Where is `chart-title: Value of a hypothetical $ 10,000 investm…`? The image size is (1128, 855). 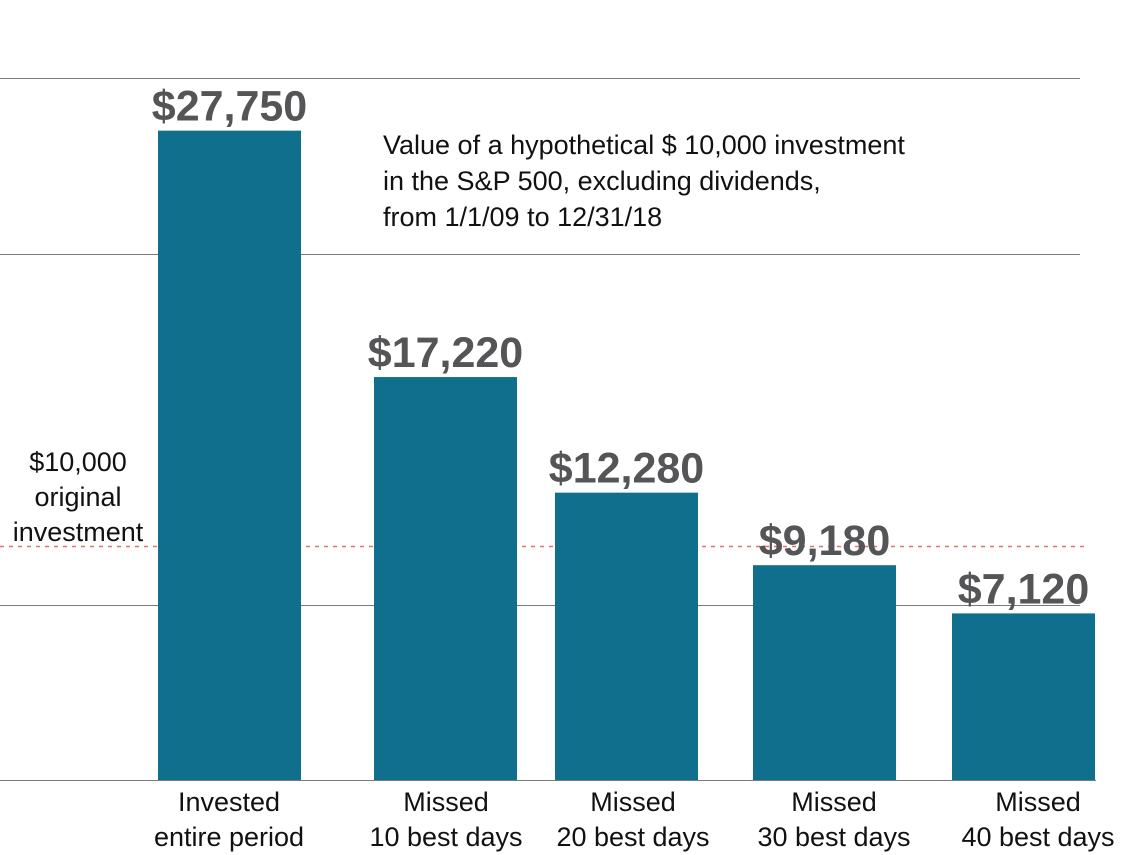 chart-title: Value of a hypothetical $ 10,000 investm… is located at coordinates (644, 181).